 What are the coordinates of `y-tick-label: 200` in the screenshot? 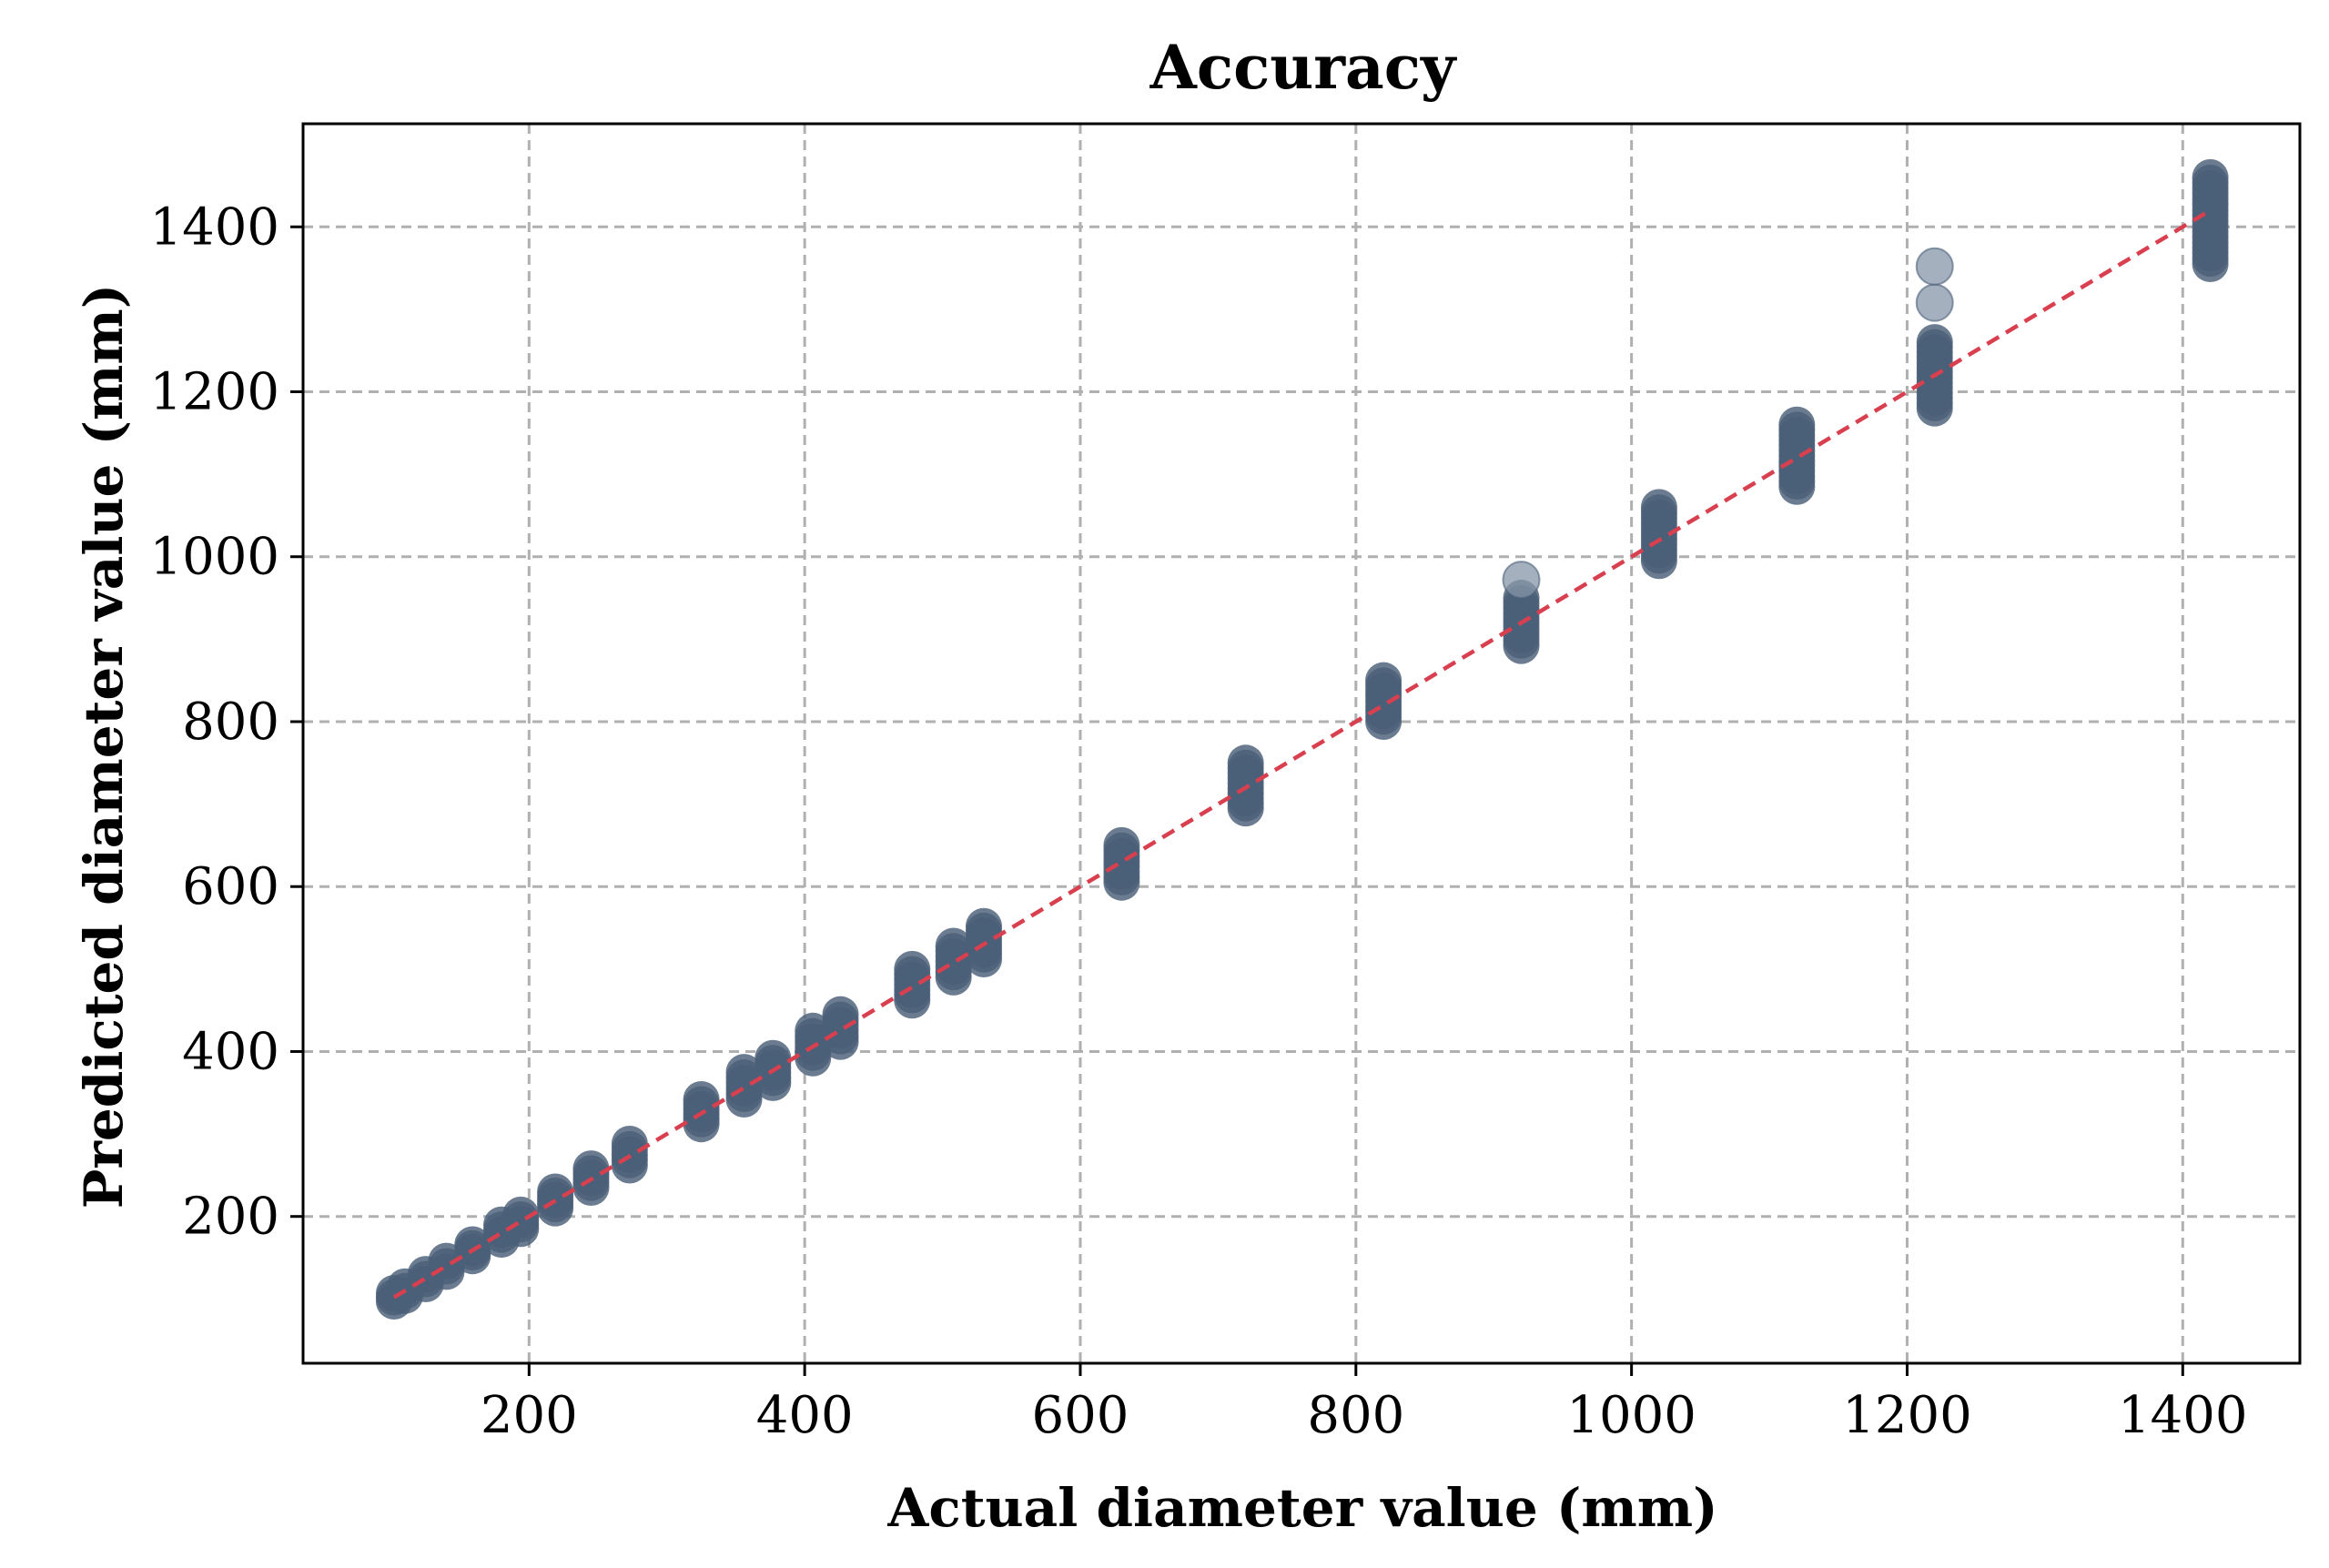 It's located at (230, 1217).